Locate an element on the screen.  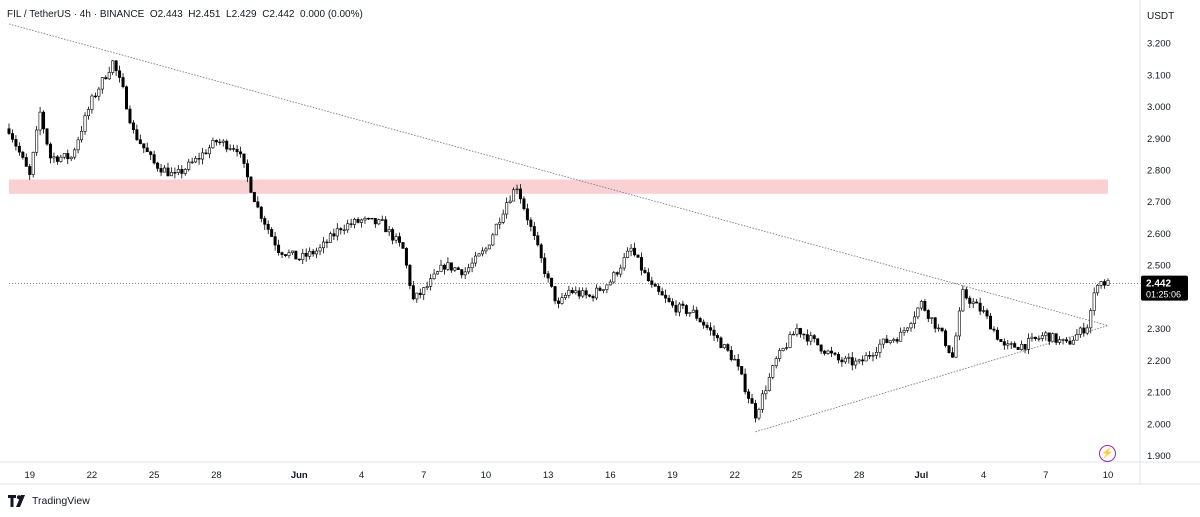
high-label: H is located at coordinates (192, 14).